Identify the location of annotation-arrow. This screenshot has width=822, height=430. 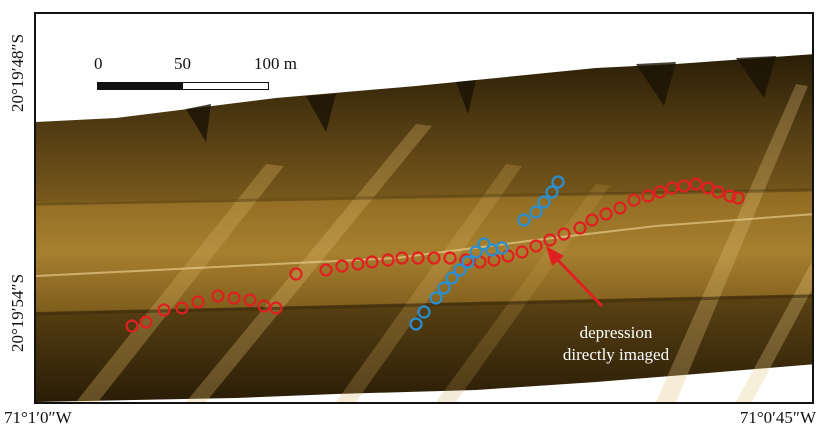
(575, 277).